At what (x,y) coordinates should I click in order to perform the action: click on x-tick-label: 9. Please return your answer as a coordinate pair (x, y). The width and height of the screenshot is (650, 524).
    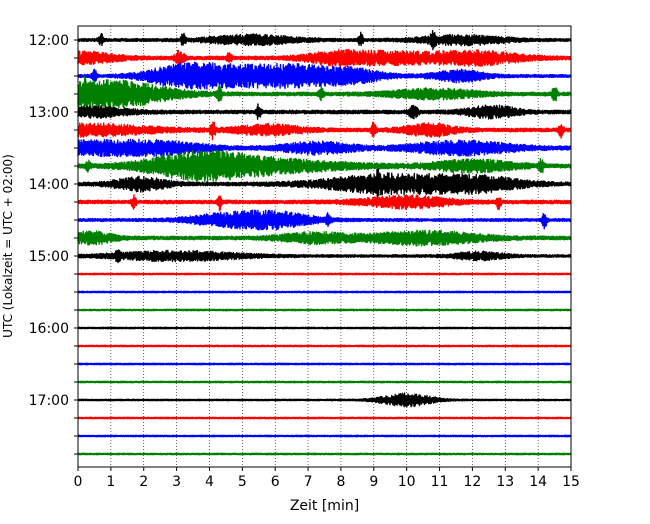
    Looking at the image, I should click on (373, 482).